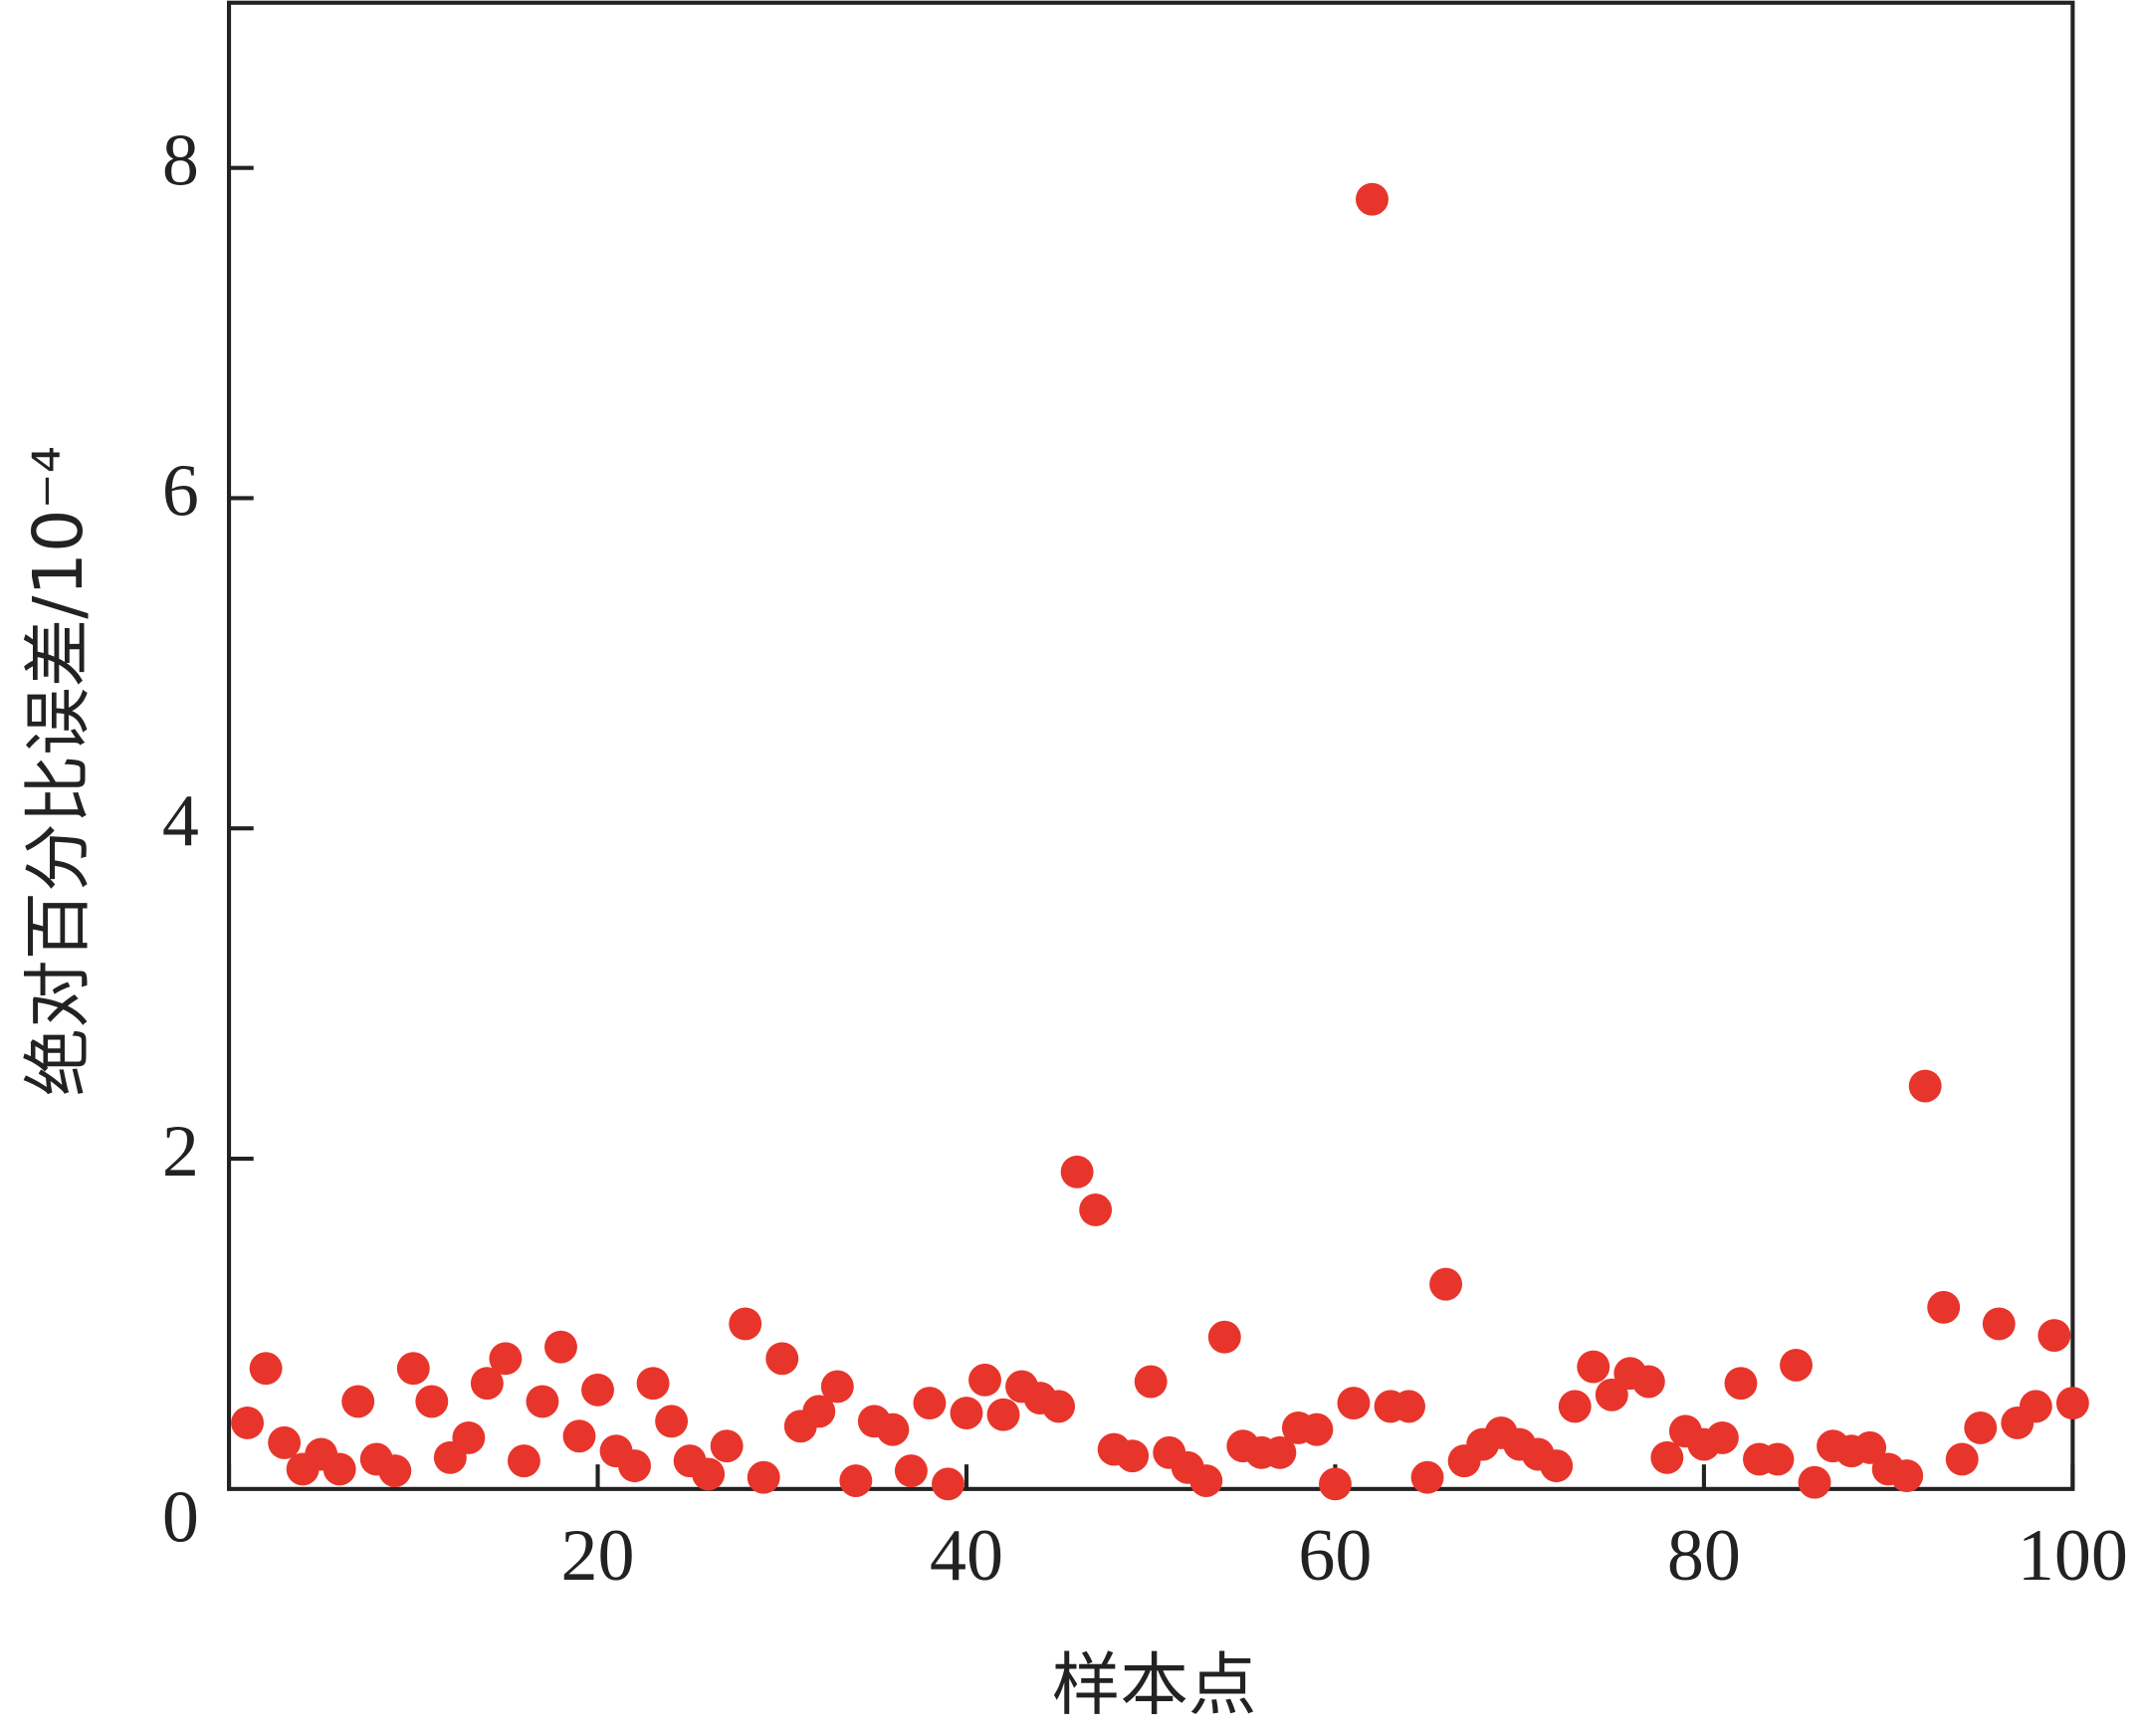 Image resolution: width=2142 pixels, height=1736 pixels. I want to click on y-axis-label: 绝对百分比误差/10⁻⁴, so click(59, 772).